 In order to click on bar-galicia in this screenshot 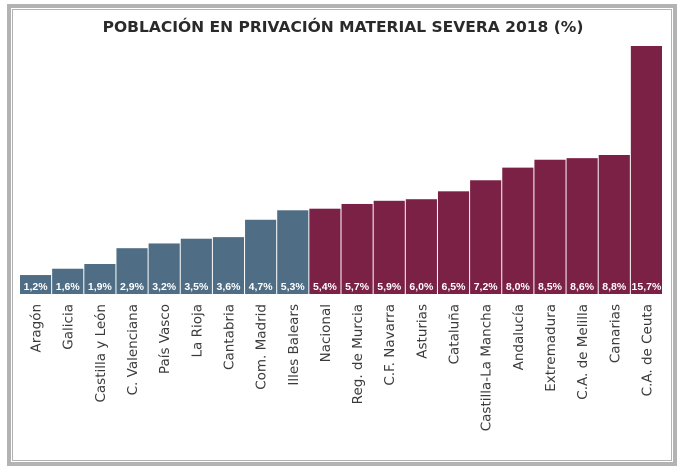, I will do `click(68, 281)`.